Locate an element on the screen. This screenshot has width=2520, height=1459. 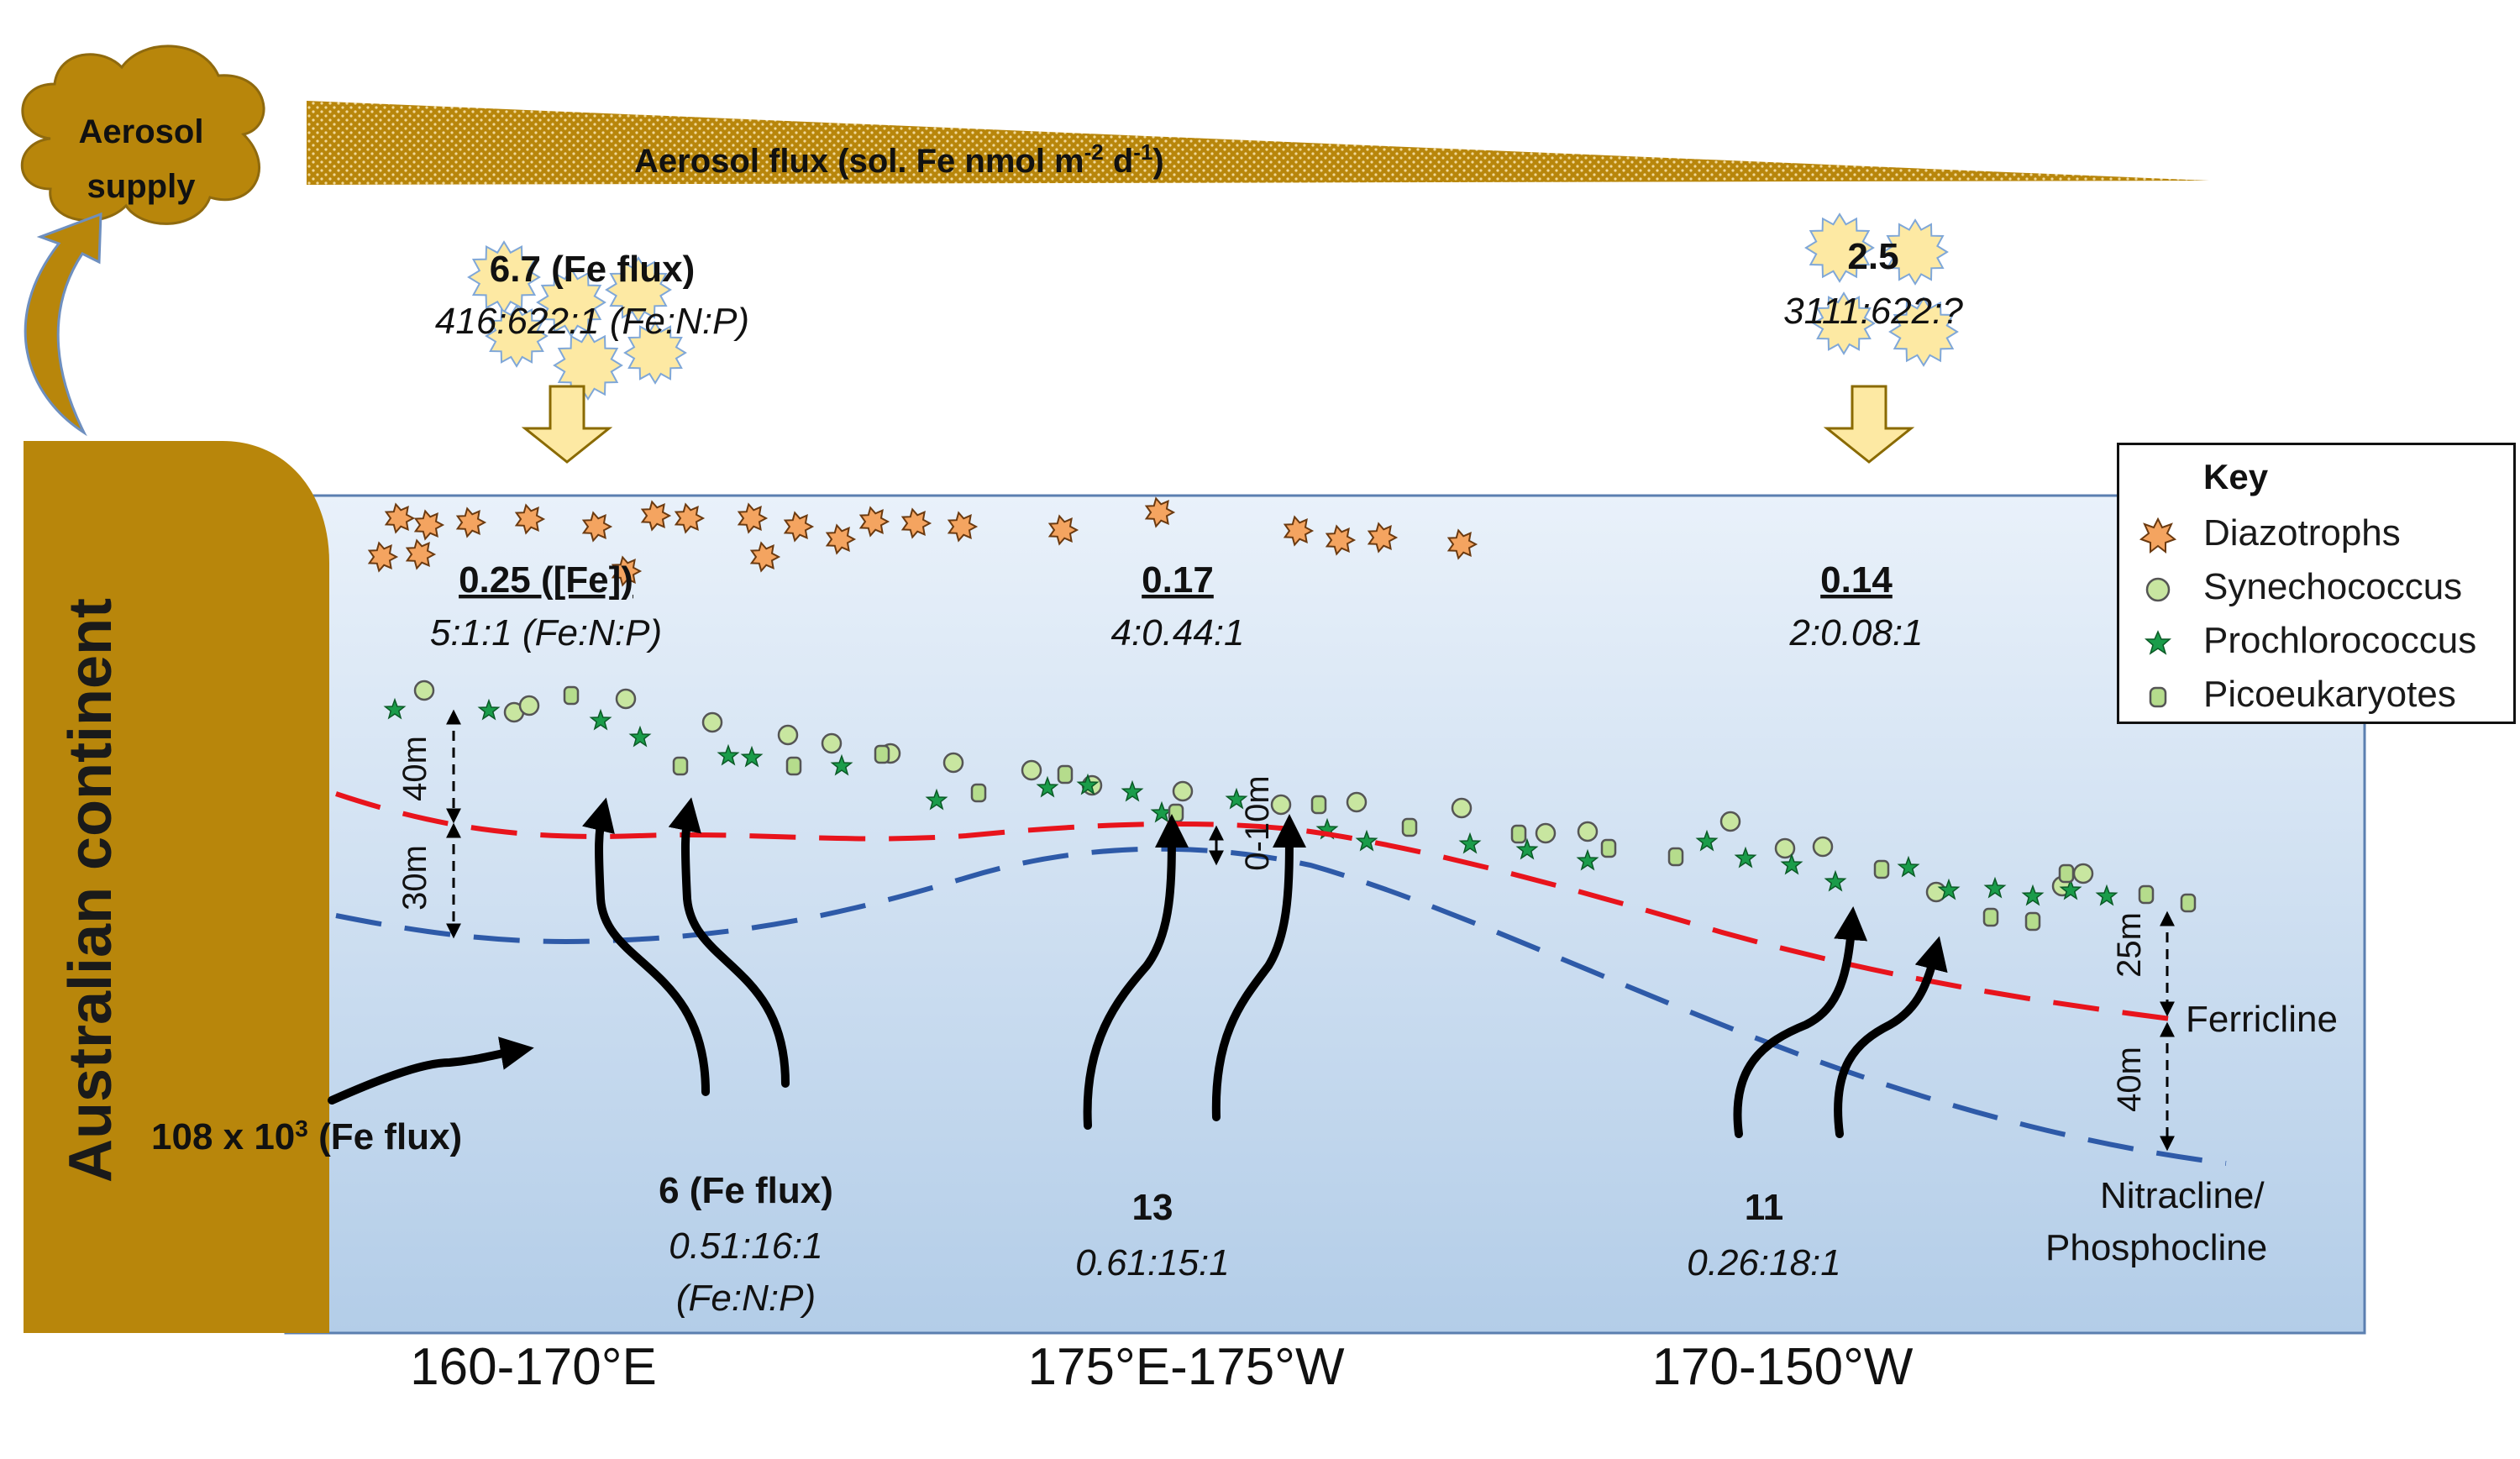
aerosol-supply-arrow is located at coordinates (63, 324).